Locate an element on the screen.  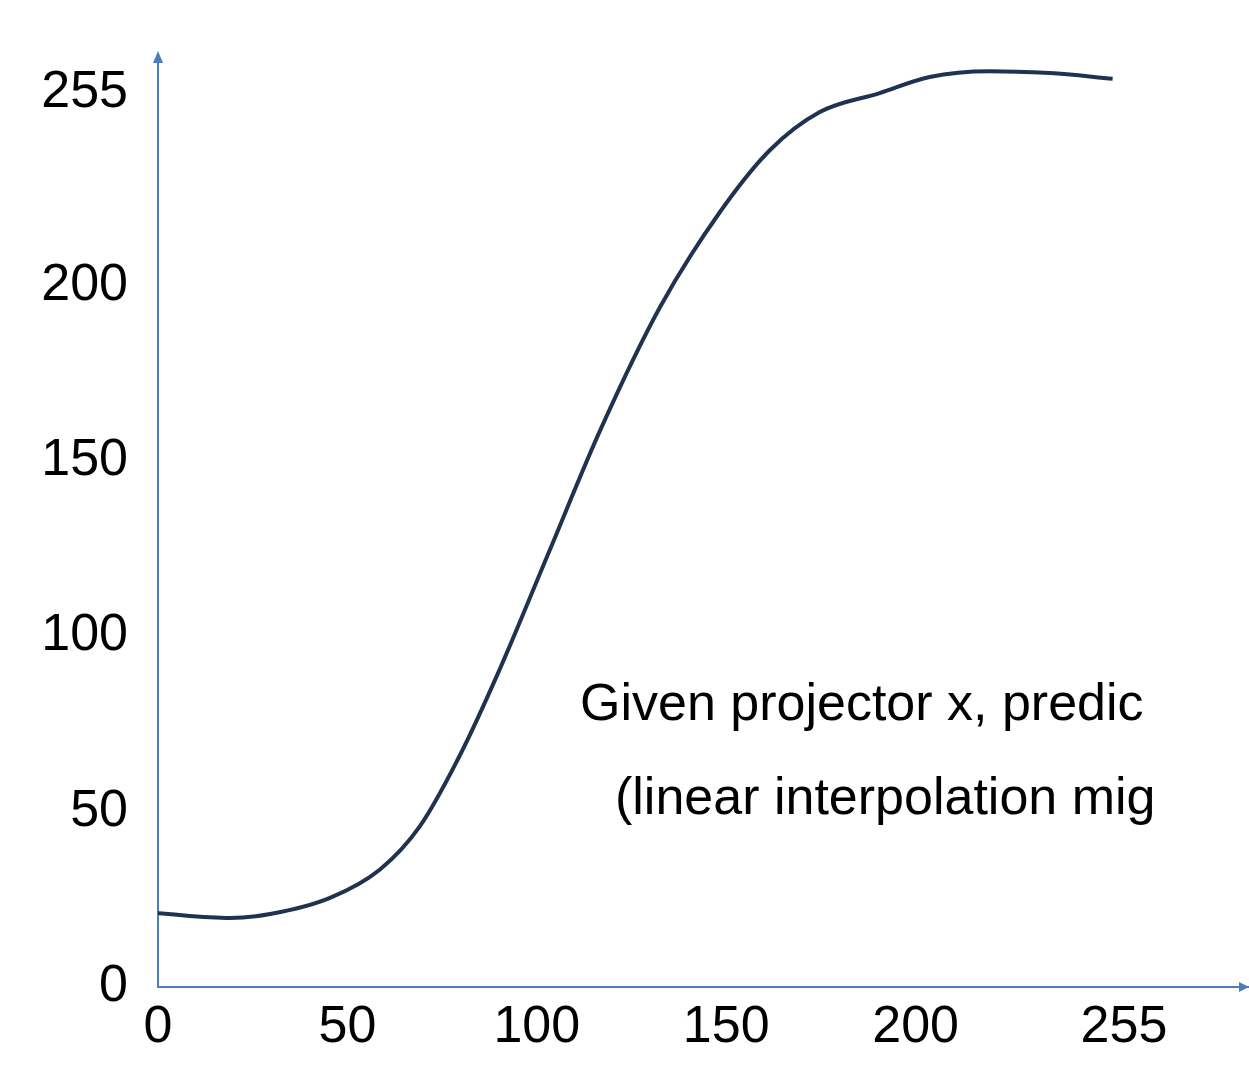
annotation: Given projector x, predic is located at coordinates (862, 702).